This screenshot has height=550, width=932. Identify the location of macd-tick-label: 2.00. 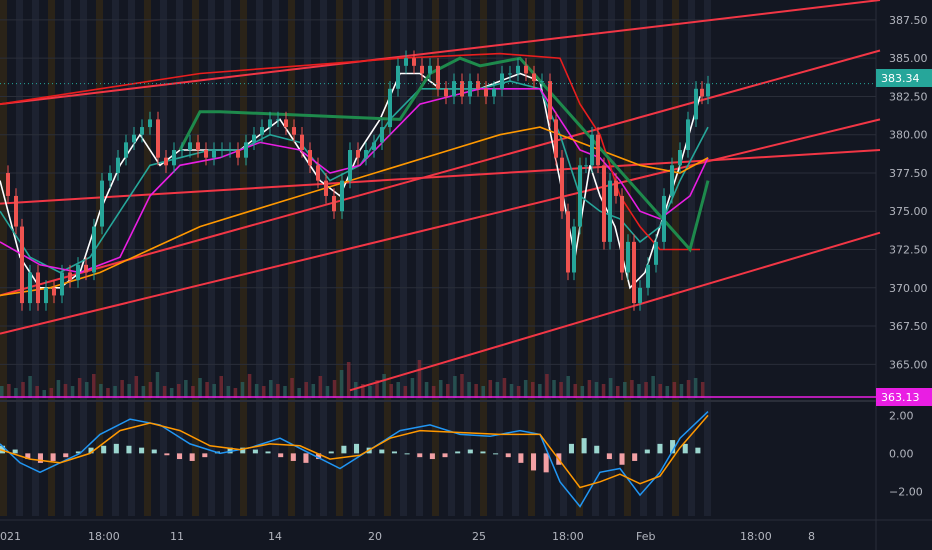
(901, 415).